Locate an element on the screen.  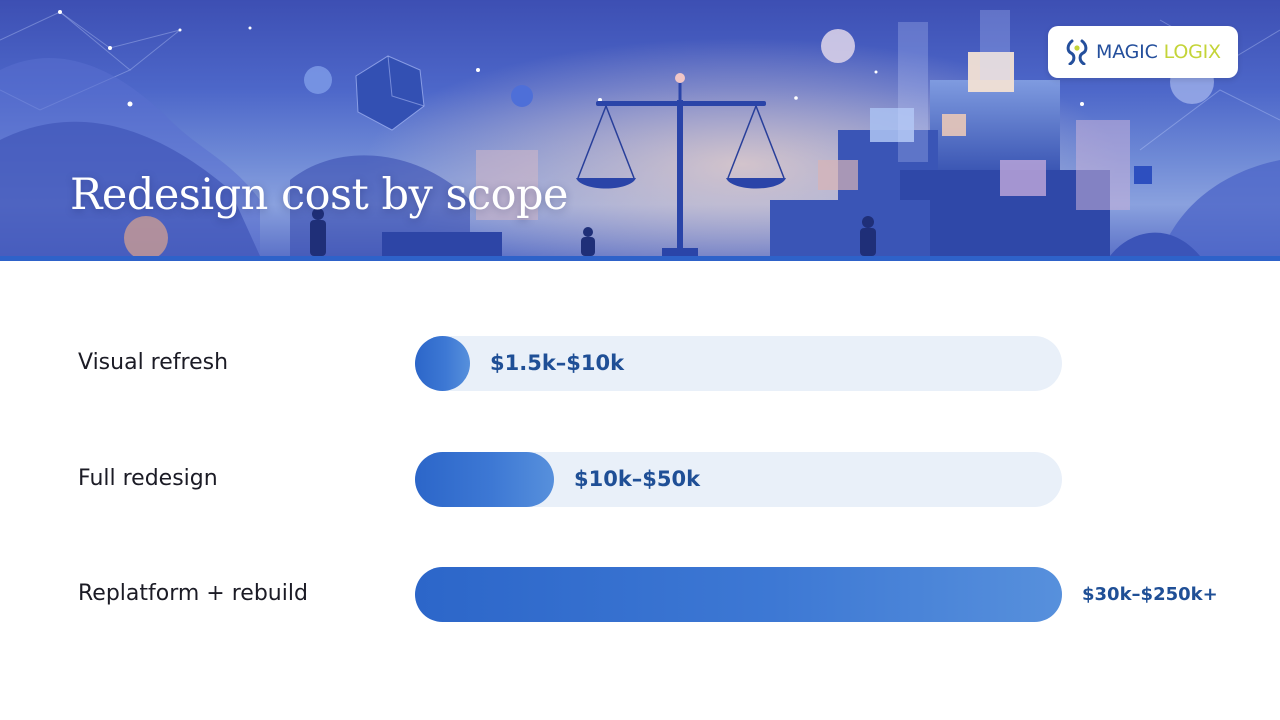
category-label: Visual refresh is located at coordinates (153, 362).